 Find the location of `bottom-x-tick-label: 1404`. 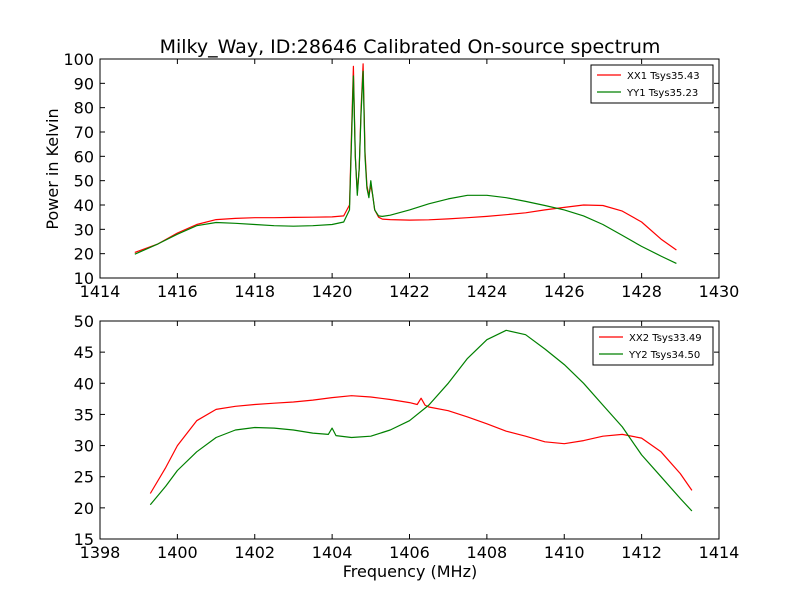

bottom-x-tick-label: 1404 is located at coordinates (332, 552).